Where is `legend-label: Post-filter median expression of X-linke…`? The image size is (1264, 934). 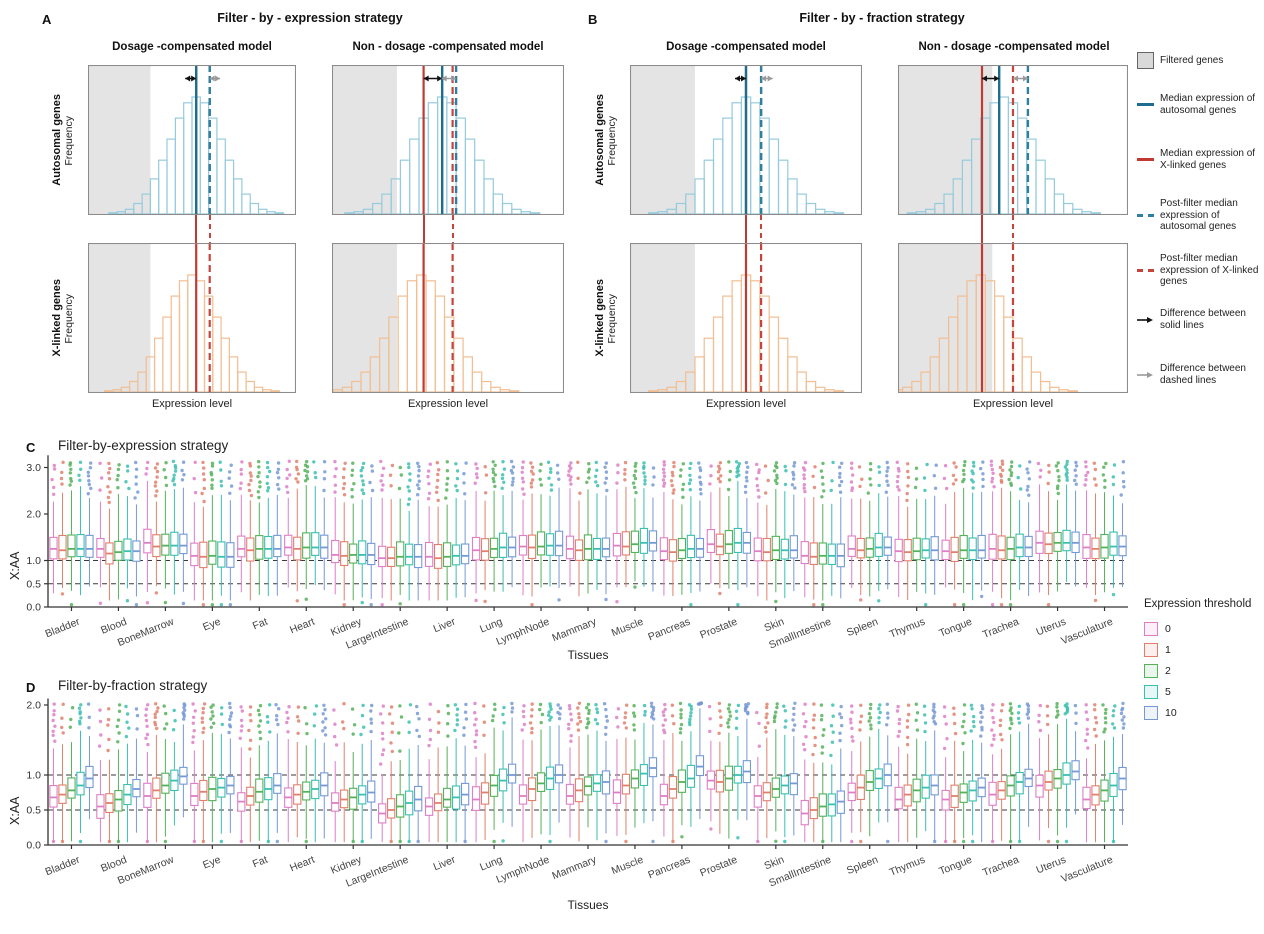
legend-label: Post-filter median expression of X-linke… is located at coordinates (1209, 270).